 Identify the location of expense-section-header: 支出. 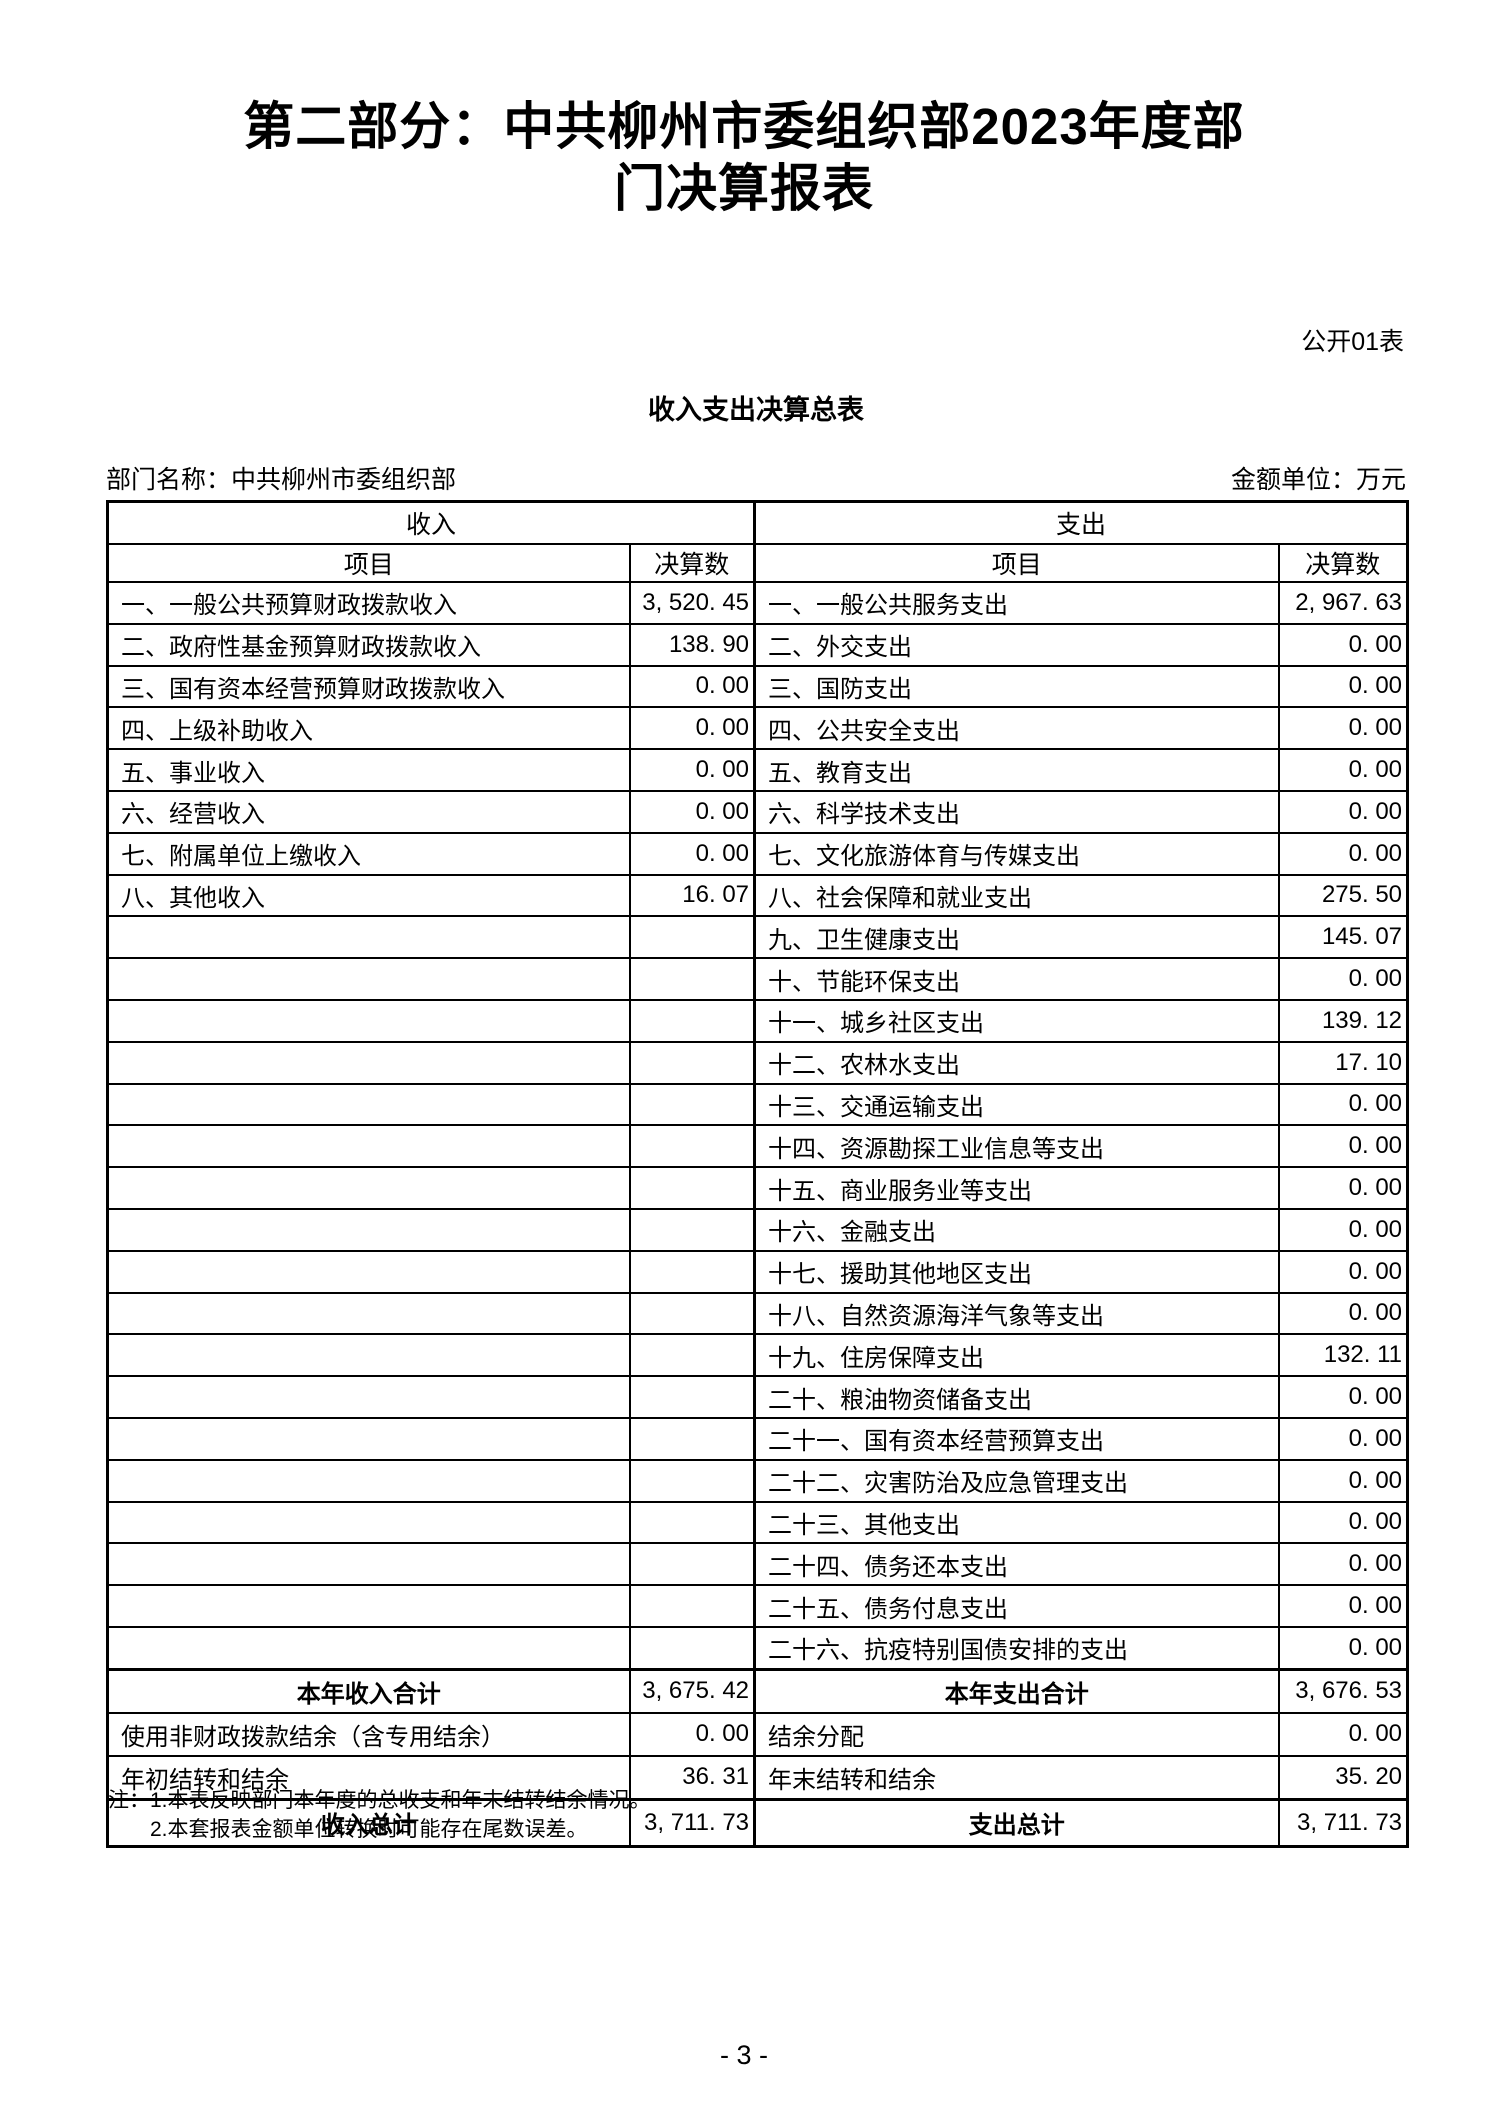
(1081, 522).